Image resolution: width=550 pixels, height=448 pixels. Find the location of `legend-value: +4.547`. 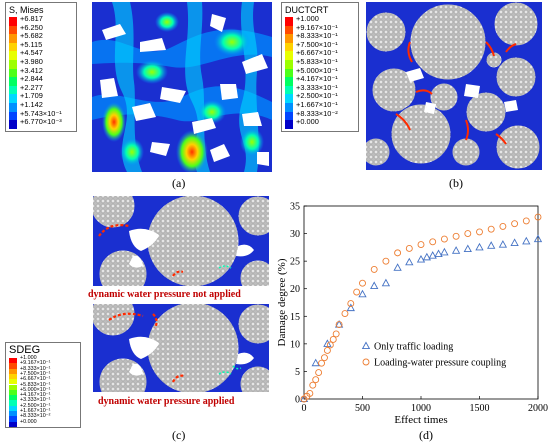

legend-value: +4.547 is located at coordinates (31, 53).